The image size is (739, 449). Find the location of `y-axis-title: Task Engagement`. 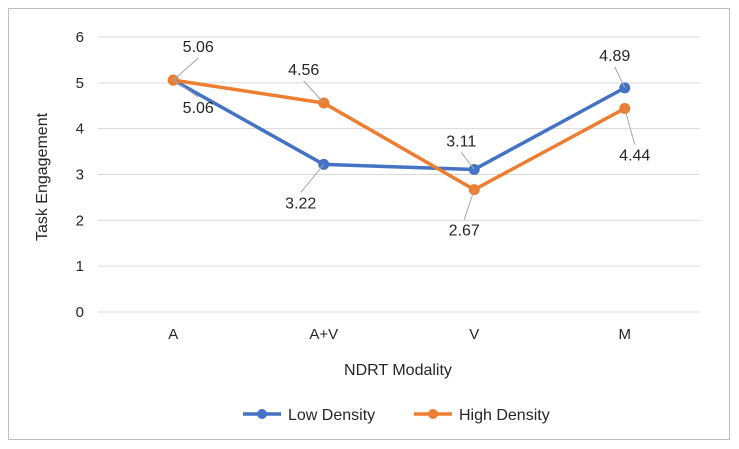

y-axis-title: Task Engagement is located at coordinates (42, 176).